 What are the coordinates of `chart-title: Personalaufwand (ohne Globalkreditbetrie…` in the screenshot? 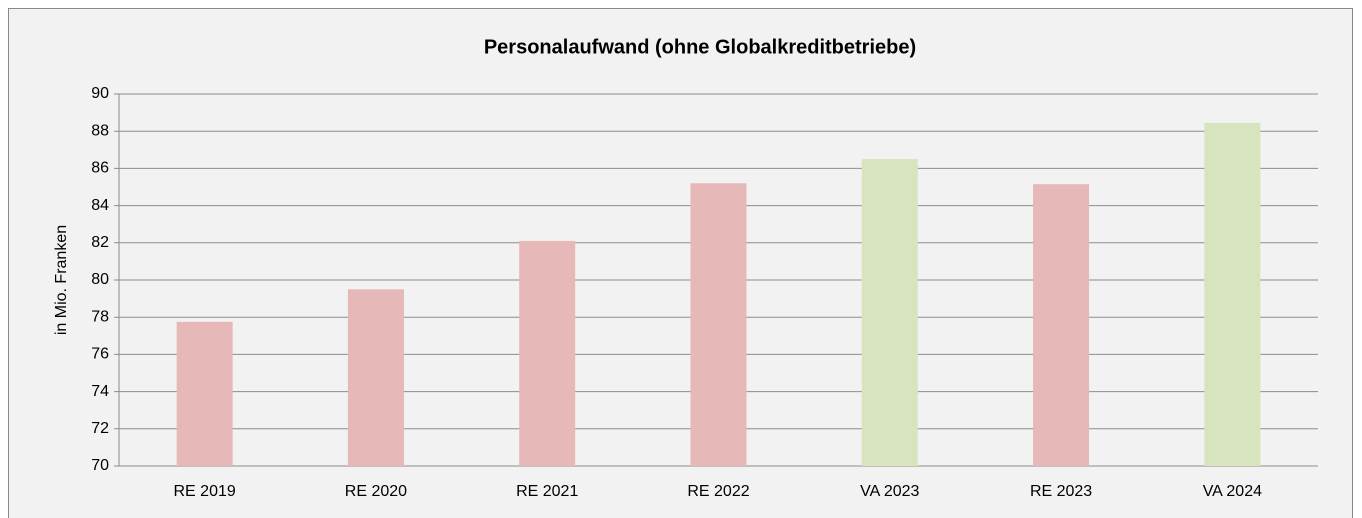 It's located at (700, 47).